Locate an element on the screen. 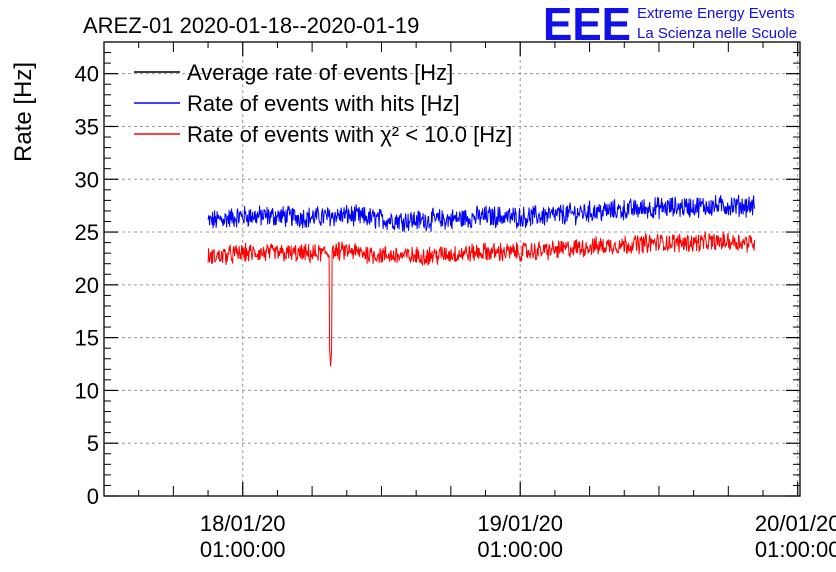  legend-label-1: Rate of events with hits [Hz] is located at coordinates (323, 103).